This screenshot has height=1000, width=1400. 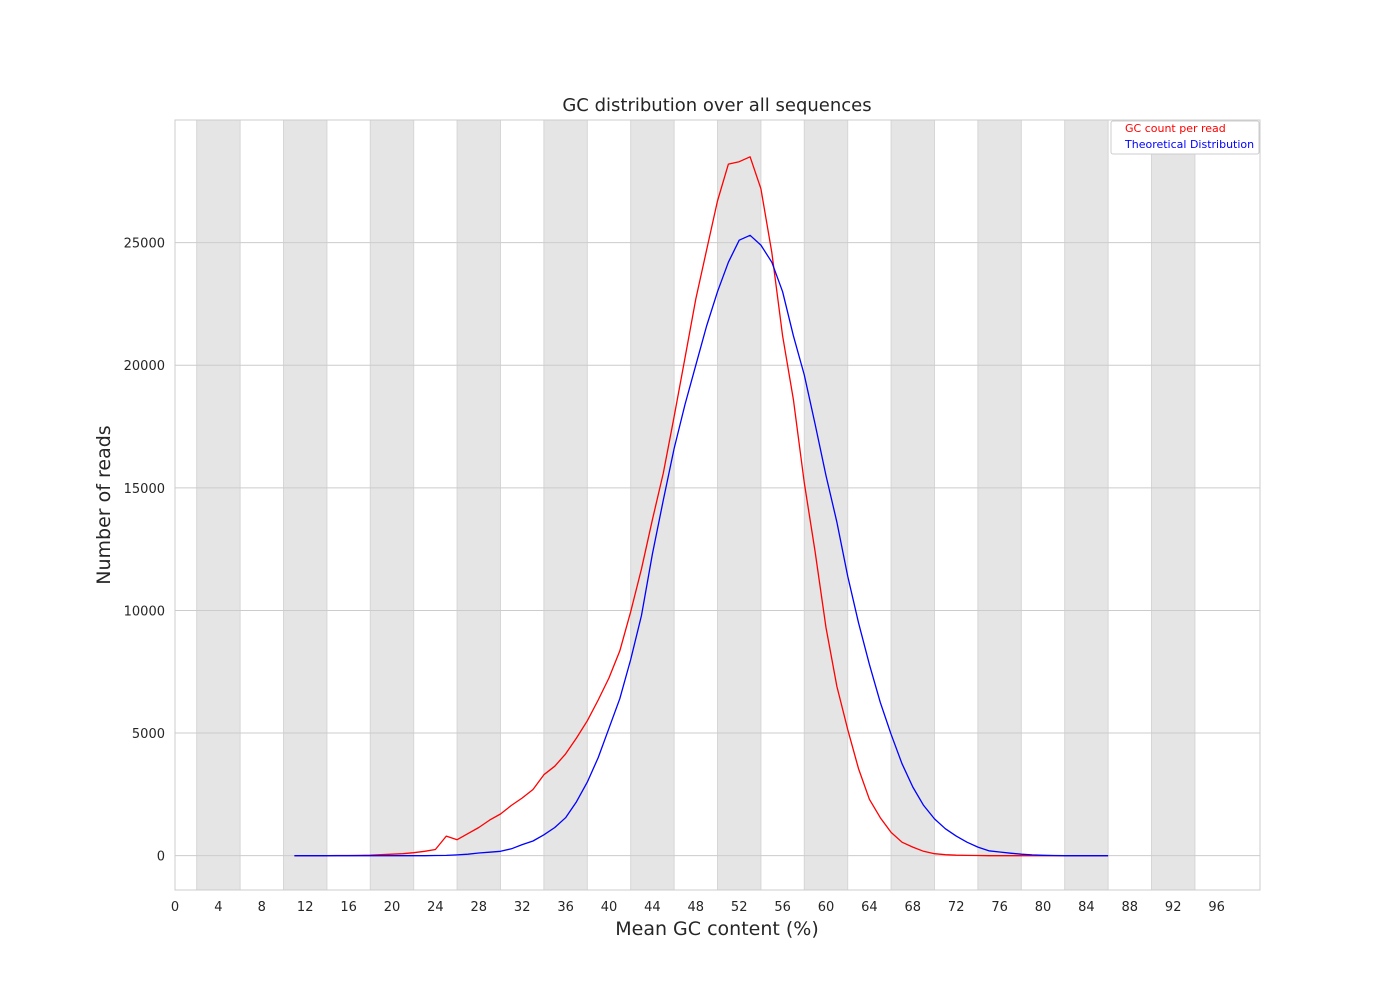 I want to click on x-tick-label: 4, so click(x=218, y=907).